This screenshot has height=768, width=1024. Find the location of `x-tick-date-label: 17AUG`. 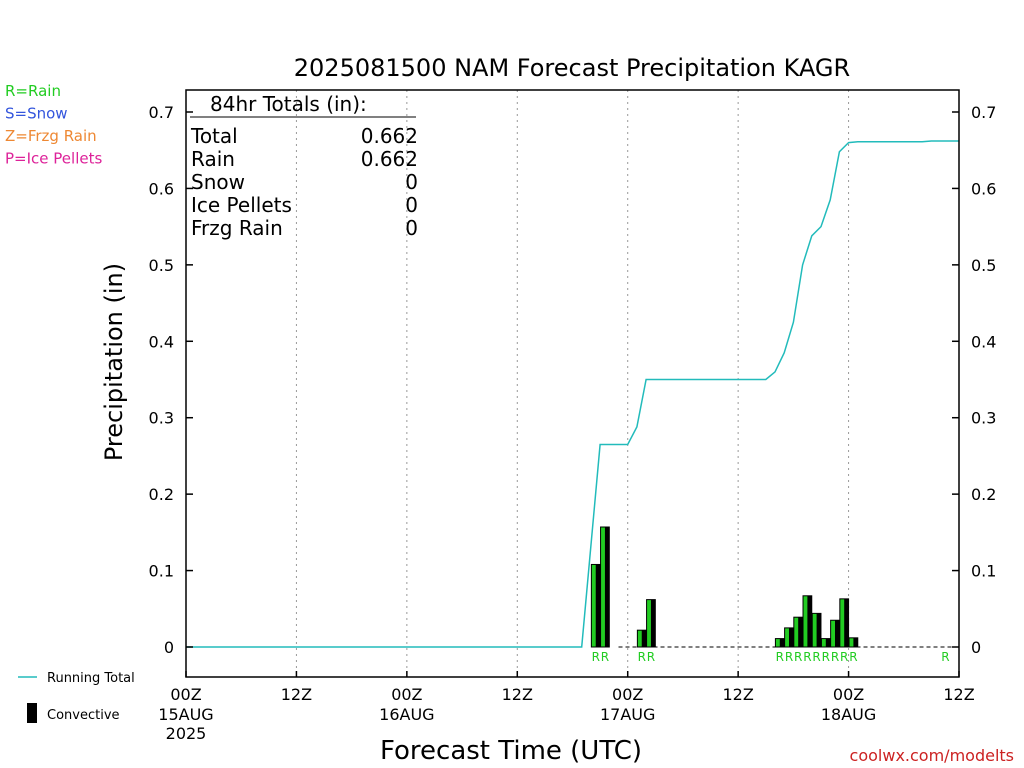

x-tick-date-label: 17AUG is located at coordinates (627, 714).